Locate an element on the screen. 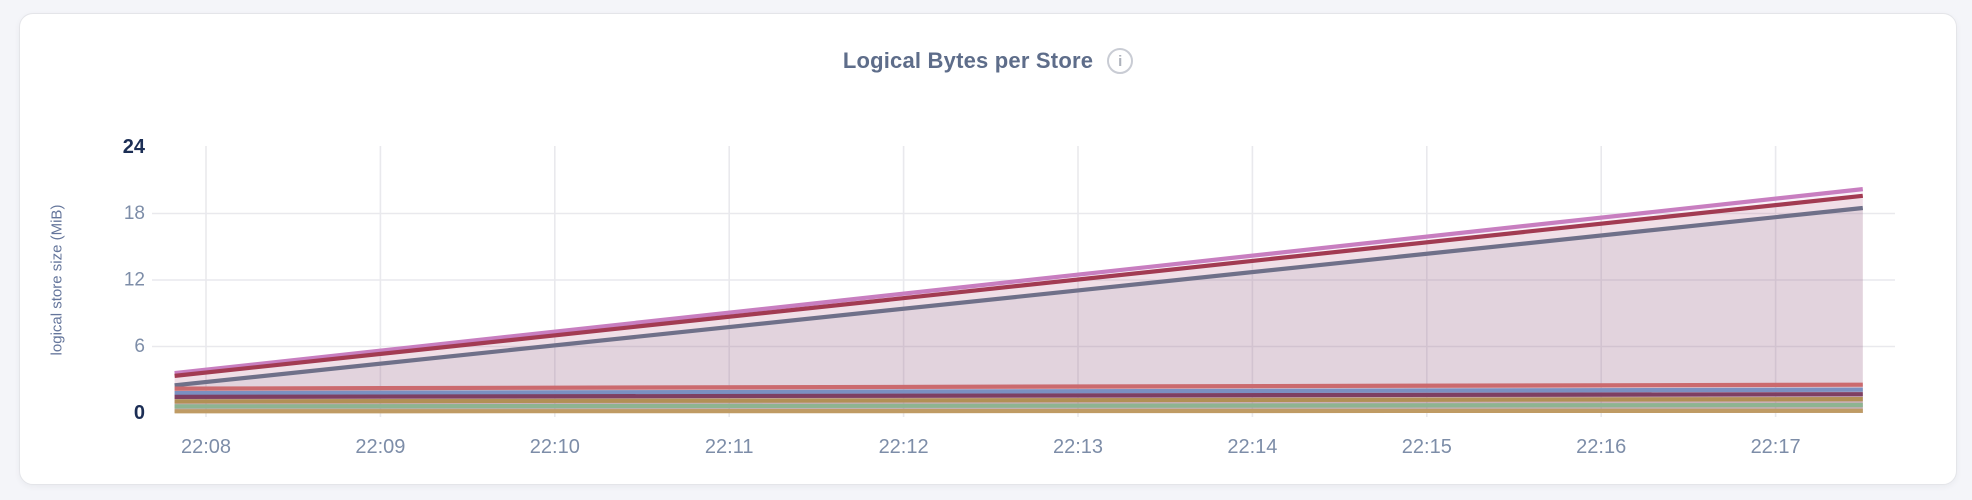 The image size is (1972, 500). y-tick-label: 12 is located at coordinates (134, 280).